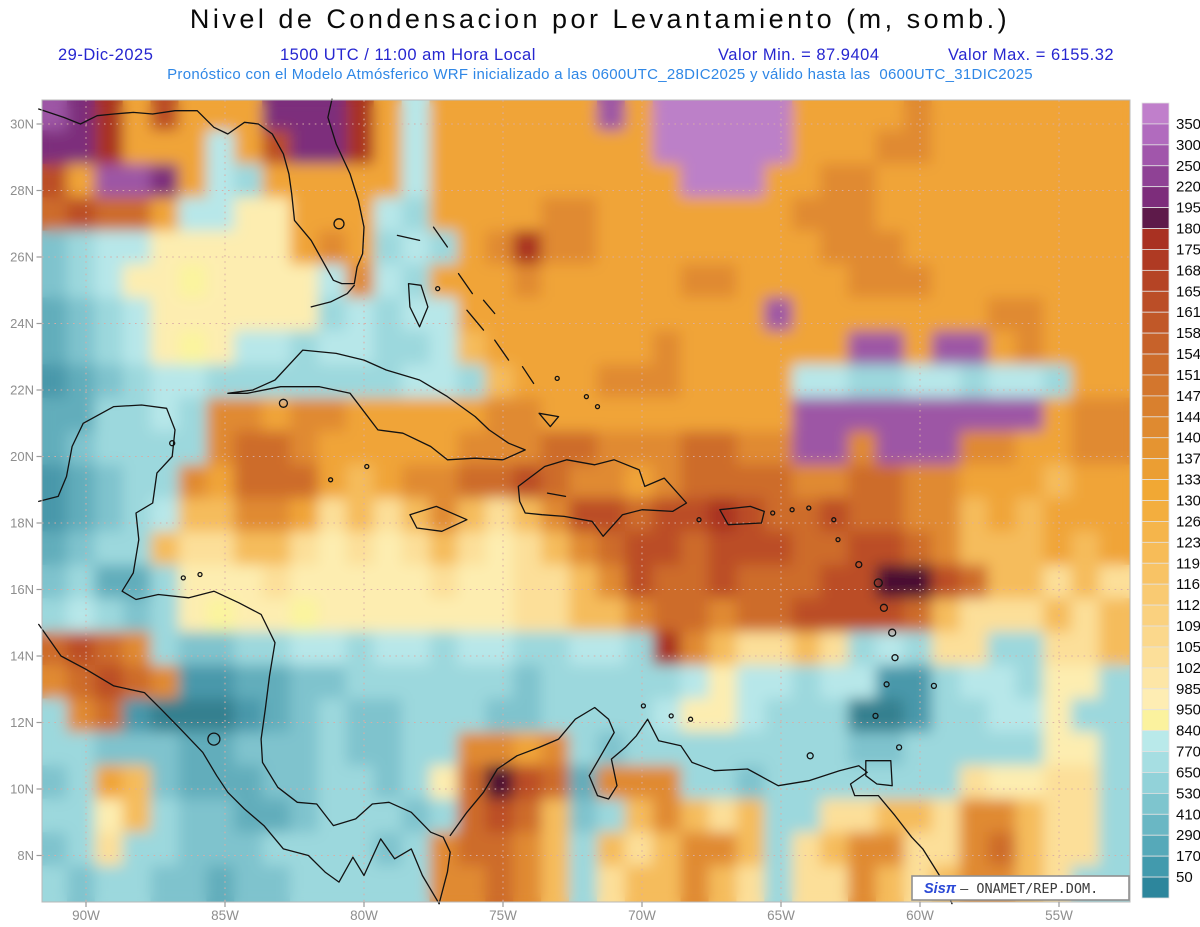 The height and width of the screenshot is (927, 1200). I want to click on colorbar-label: 1300, so click(1188, 501).